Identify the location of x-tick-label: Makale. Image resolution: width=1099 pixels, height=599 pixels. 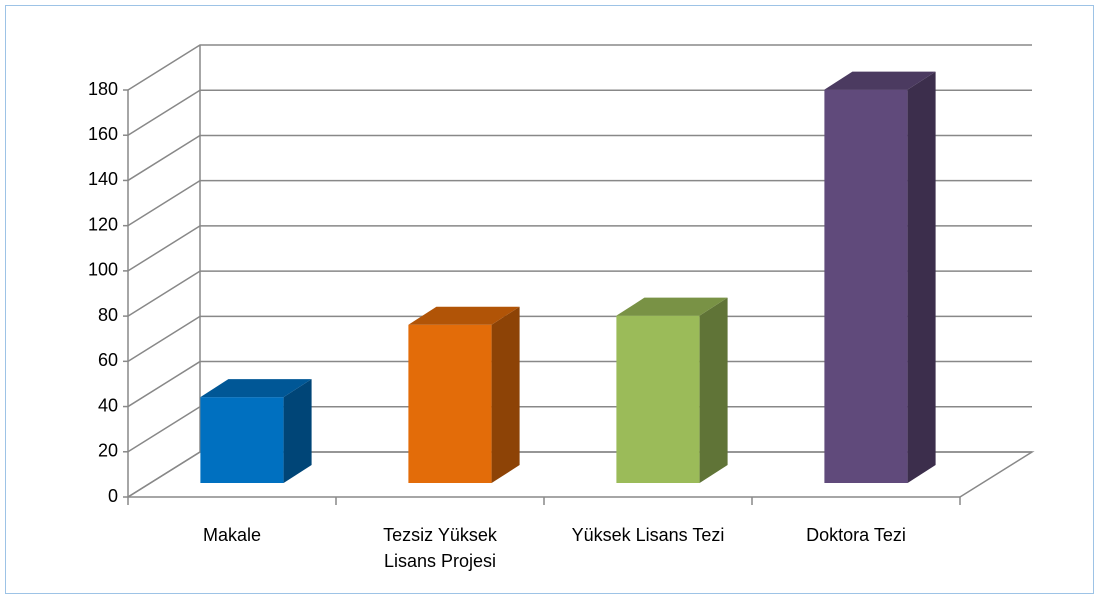
(232, 535).